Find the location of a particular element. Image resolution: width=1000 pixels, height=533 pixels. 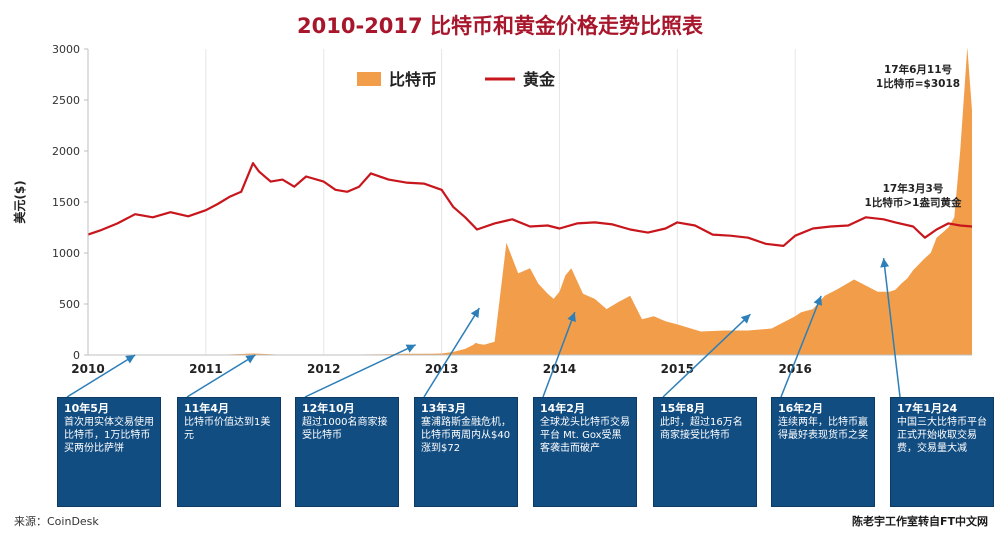

event-box: 17年1月24 中国三大比特币平台正式开始收取交易费，交易量大减 is located at coordinates (942, 452).